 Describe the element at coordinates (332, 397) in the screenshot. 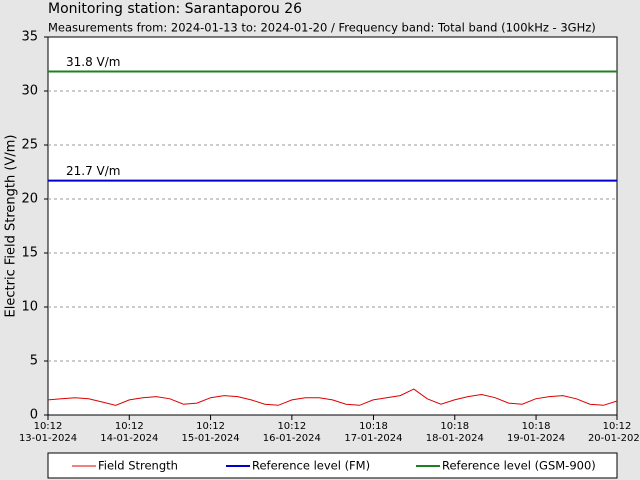

I see `data-line` at that location.